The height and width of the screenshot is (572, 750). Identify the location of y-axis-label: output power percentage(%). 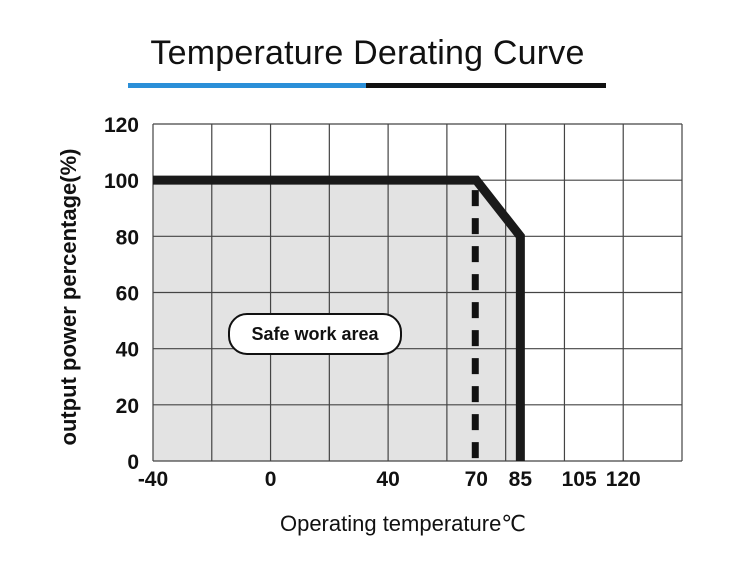
(68, 296).